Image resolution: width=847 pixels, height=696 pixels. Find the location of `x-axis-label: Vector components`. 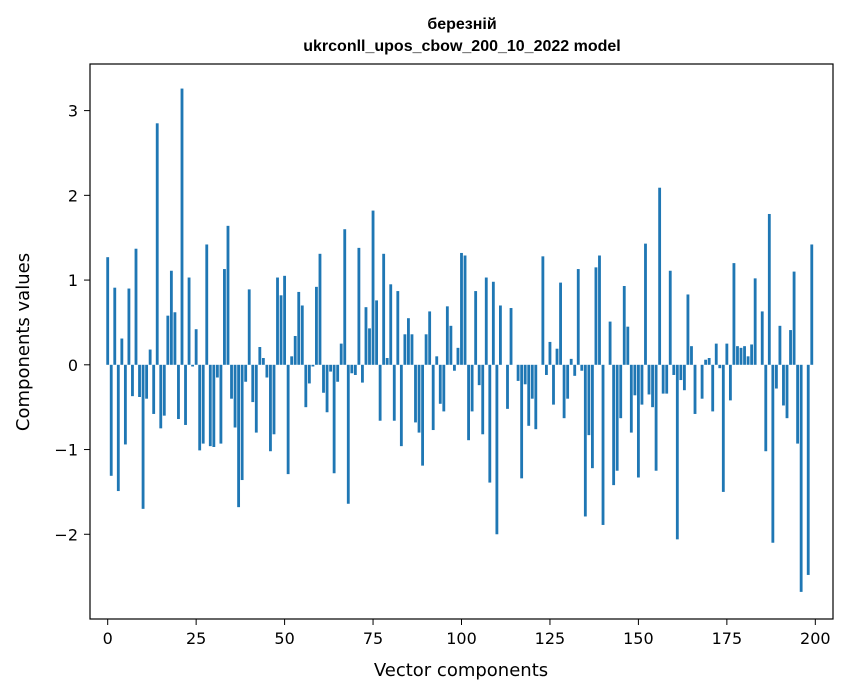

x-axis-label: Vector components is located at coordinates (461, 670).